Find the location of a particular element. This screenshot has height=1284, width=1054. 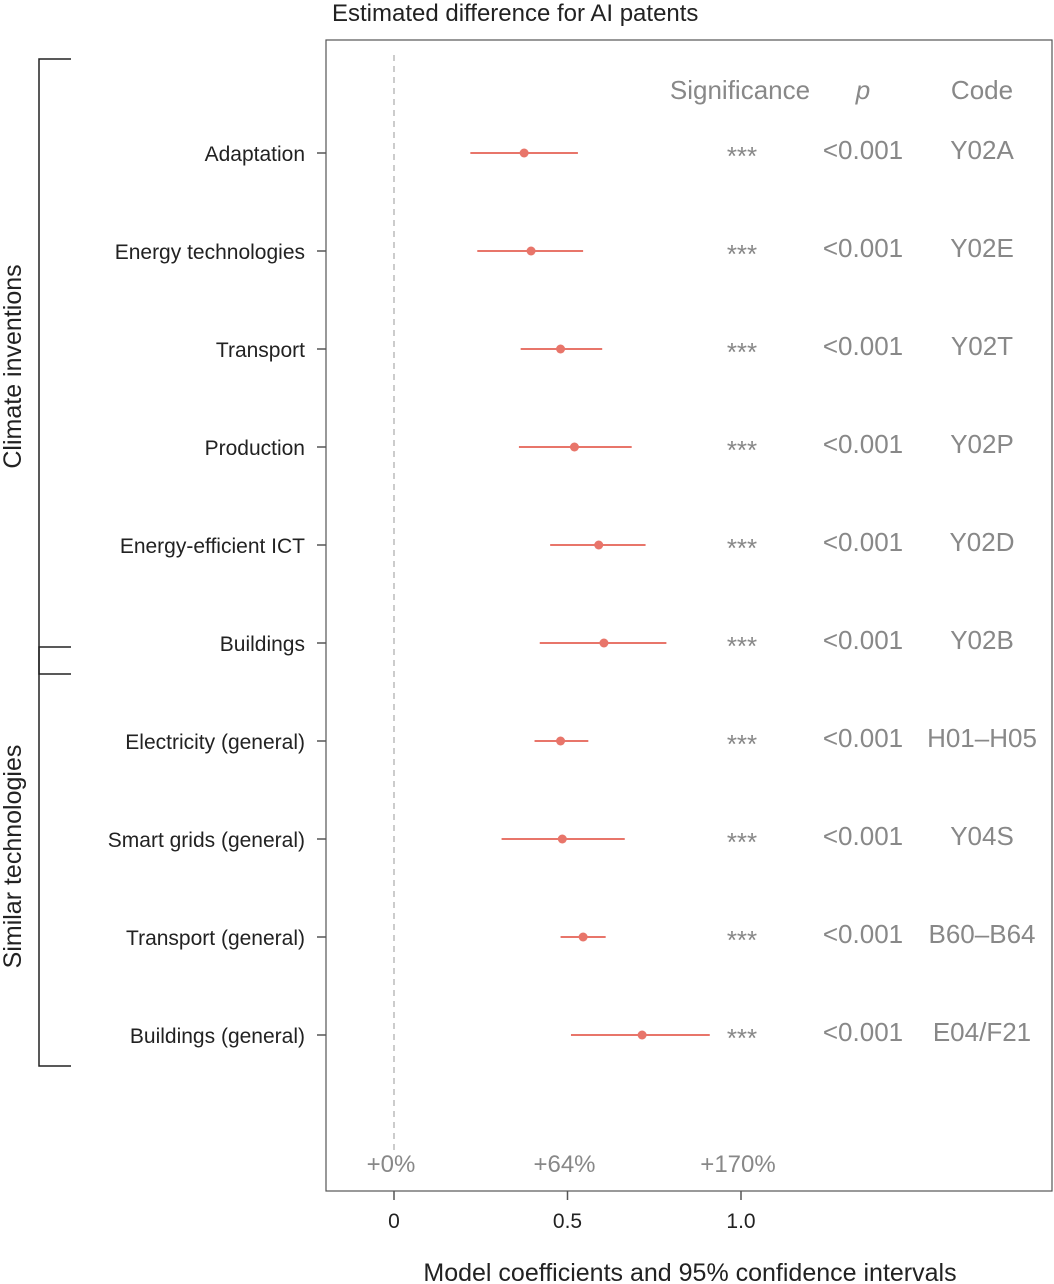

chart-title: Estimated difference for AI patents is located at coordinates (515, 13).